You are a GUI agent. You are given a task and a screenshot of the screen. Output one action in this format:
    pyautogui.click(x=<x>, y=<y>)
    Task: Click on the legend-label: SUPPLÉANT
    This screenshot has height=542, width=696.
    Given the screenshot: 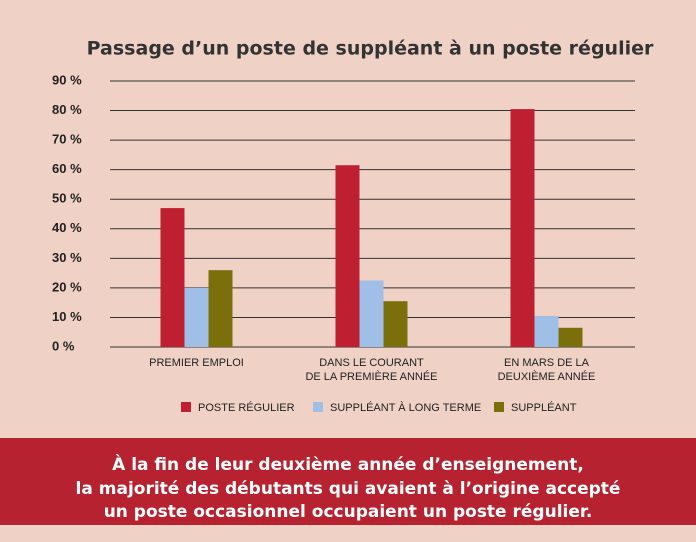 What is the action you would take?
    pyautogui.click(x=544, y=407)
    